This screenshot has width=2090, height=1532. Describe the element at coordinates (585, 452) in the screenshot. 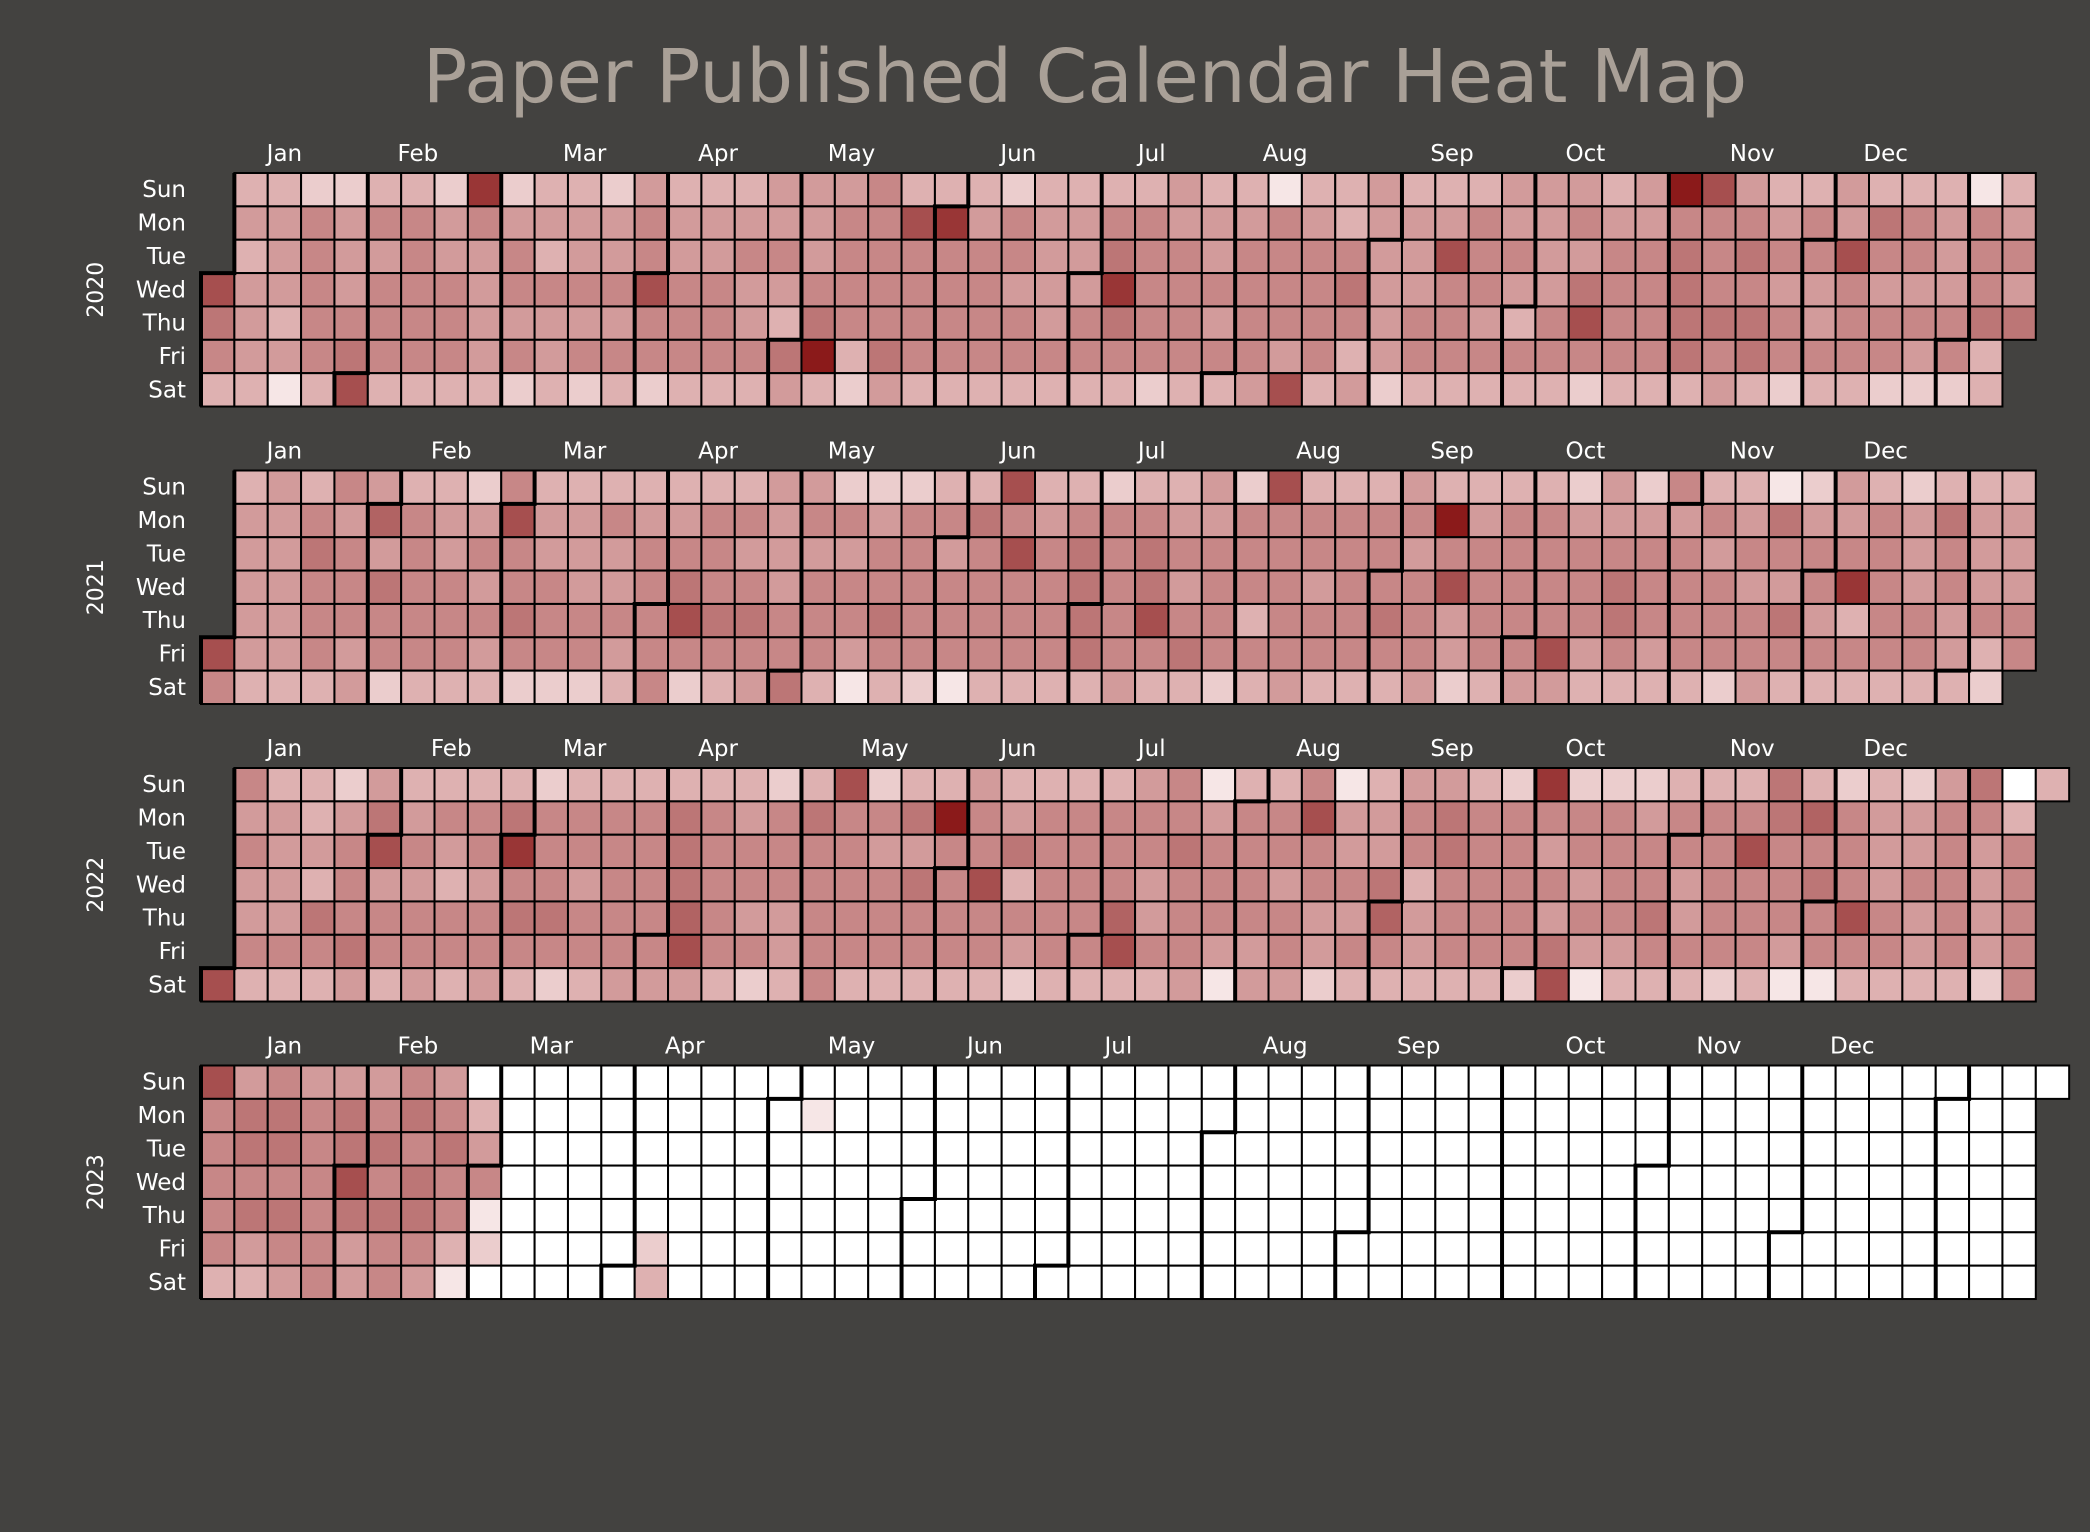

I see `month-label: Mar` at that location.